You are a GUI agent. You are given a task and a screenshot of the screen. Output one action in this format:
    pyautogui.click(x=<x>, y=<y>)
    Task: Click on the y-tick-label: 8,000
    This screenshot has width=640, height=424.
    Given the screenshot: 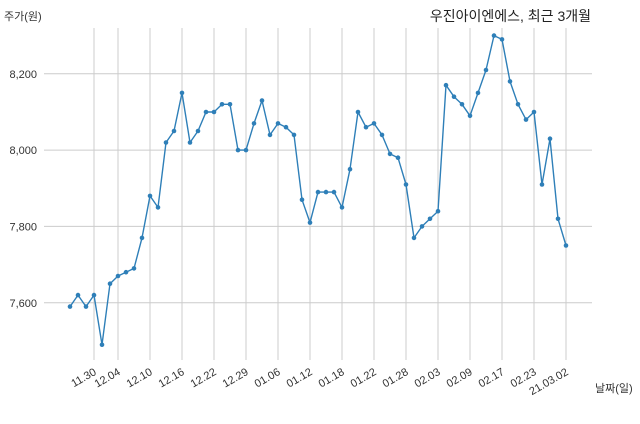 What is the action you would take?
    pyautogui.click(x=23, y=151)
    